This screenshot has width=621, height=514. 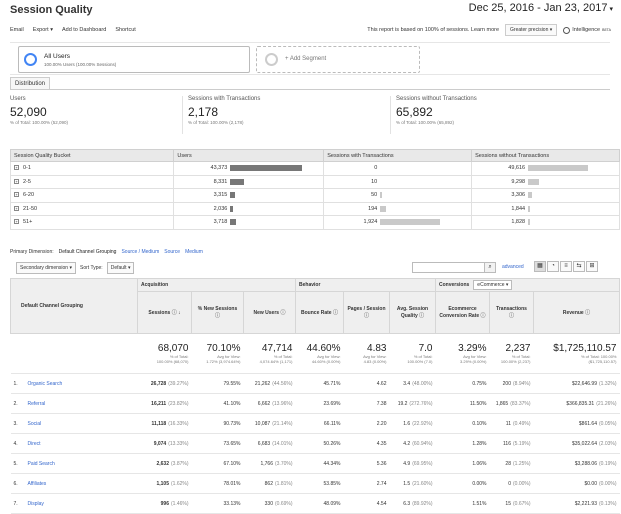 What do you see at coordinates (162, 483) in the screenshot?
I see `cell-value: 1,105` at bounding box center [162, 483].